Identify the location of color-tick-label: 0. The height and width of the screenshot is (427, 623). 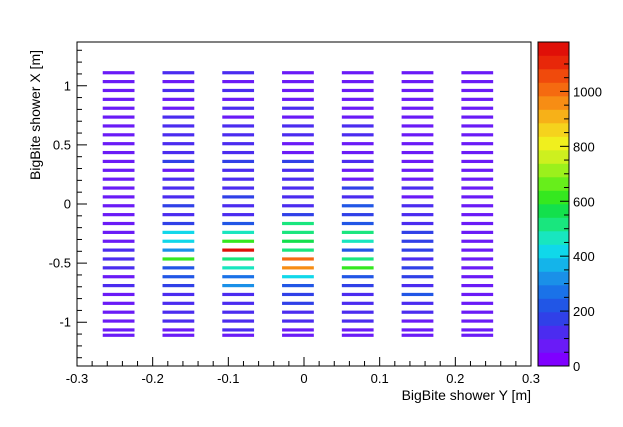
(576, 366).